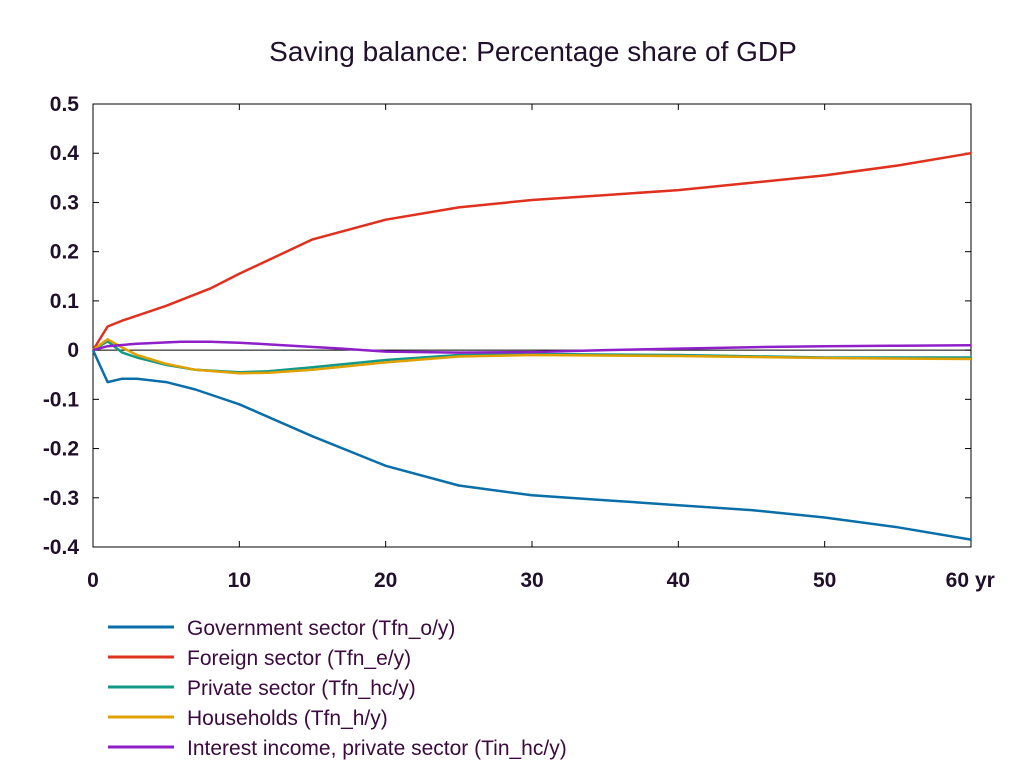 This screenshot has width=1024, height=778. What do you see at coordinates (533, 51) in the screenshot?
I see `chart-title: Saving balance: Percentage share of GDP` at bounding box center [533, 51].